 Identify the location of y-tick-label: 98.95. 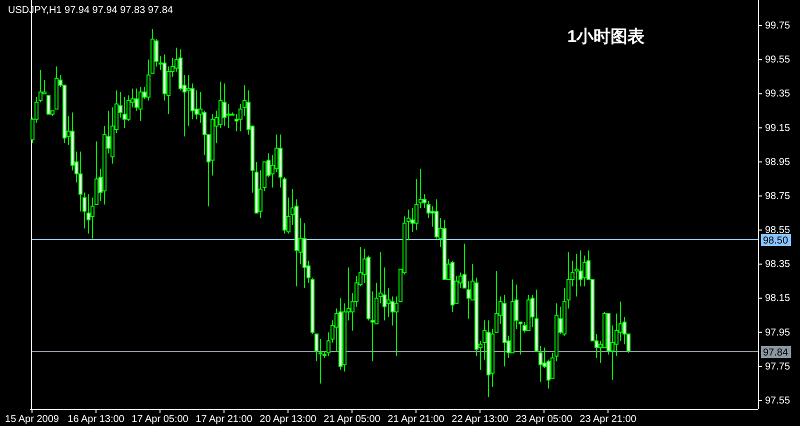
(777, 162).